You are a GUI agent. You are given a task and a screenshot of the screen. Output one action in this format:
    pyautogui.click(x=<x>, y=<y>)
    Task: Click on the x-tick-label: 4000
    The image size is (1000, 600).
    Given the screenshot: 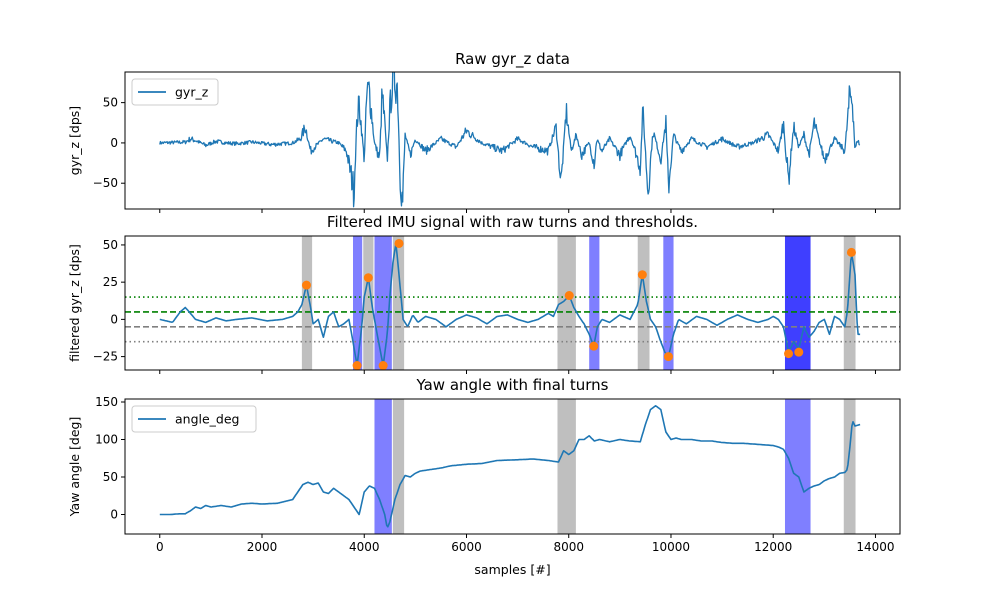 What is the action you would take?
    pyautogui.click(x=364, y=547)
    